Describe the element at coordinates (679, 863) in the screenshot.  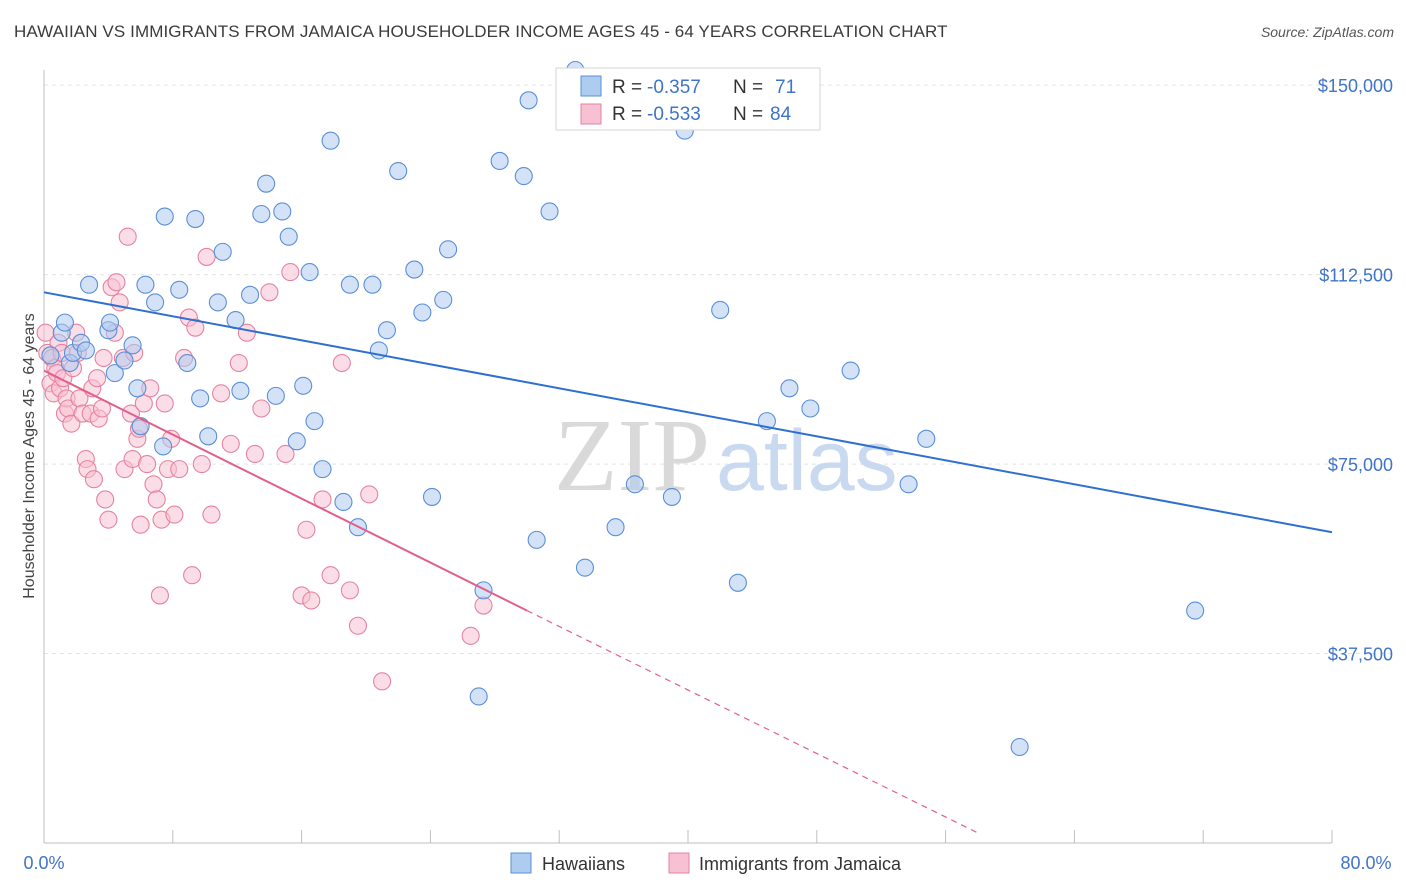
I see `bottom-legend-swatch-jamaica` at that location.